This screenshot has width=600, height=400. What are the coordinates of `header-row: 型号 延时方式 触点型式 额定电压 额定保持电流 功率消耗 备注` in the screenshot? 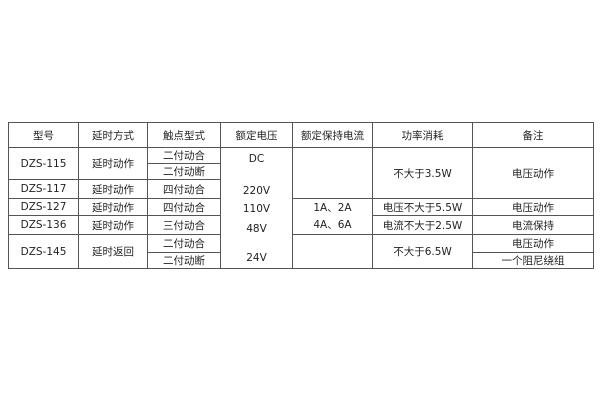 It's located at (301, 135).